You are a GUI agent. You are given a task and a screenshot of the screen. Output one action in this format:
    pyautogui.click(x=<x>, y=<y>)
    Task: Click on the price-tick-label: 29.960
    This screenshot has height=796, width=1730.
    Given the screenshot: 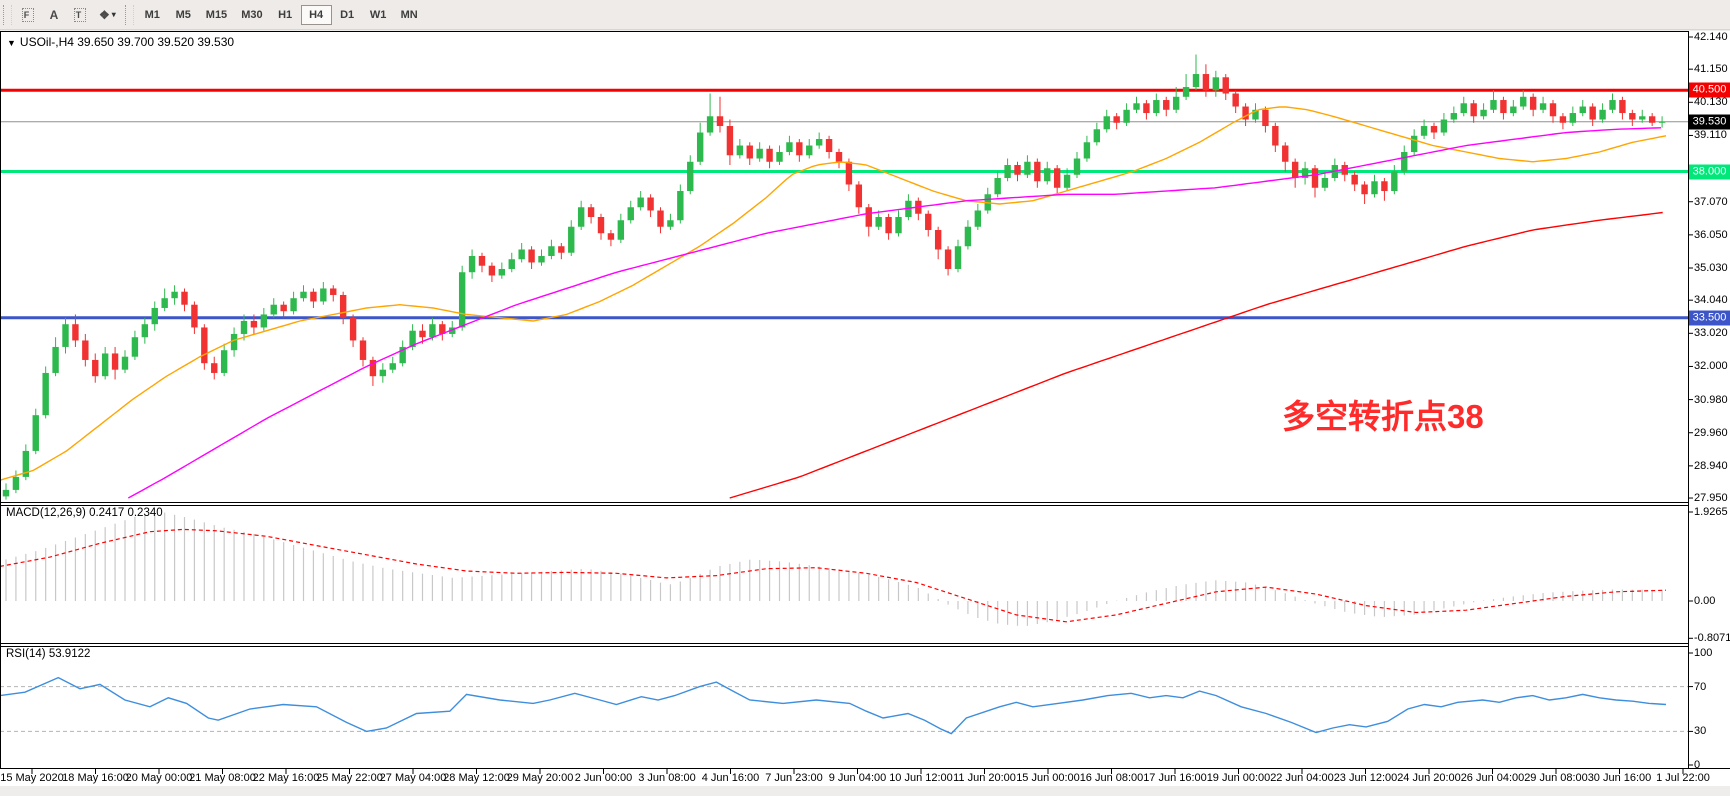 What is the action you would take?
    pyautogui.click(x=1711, y=432)
    